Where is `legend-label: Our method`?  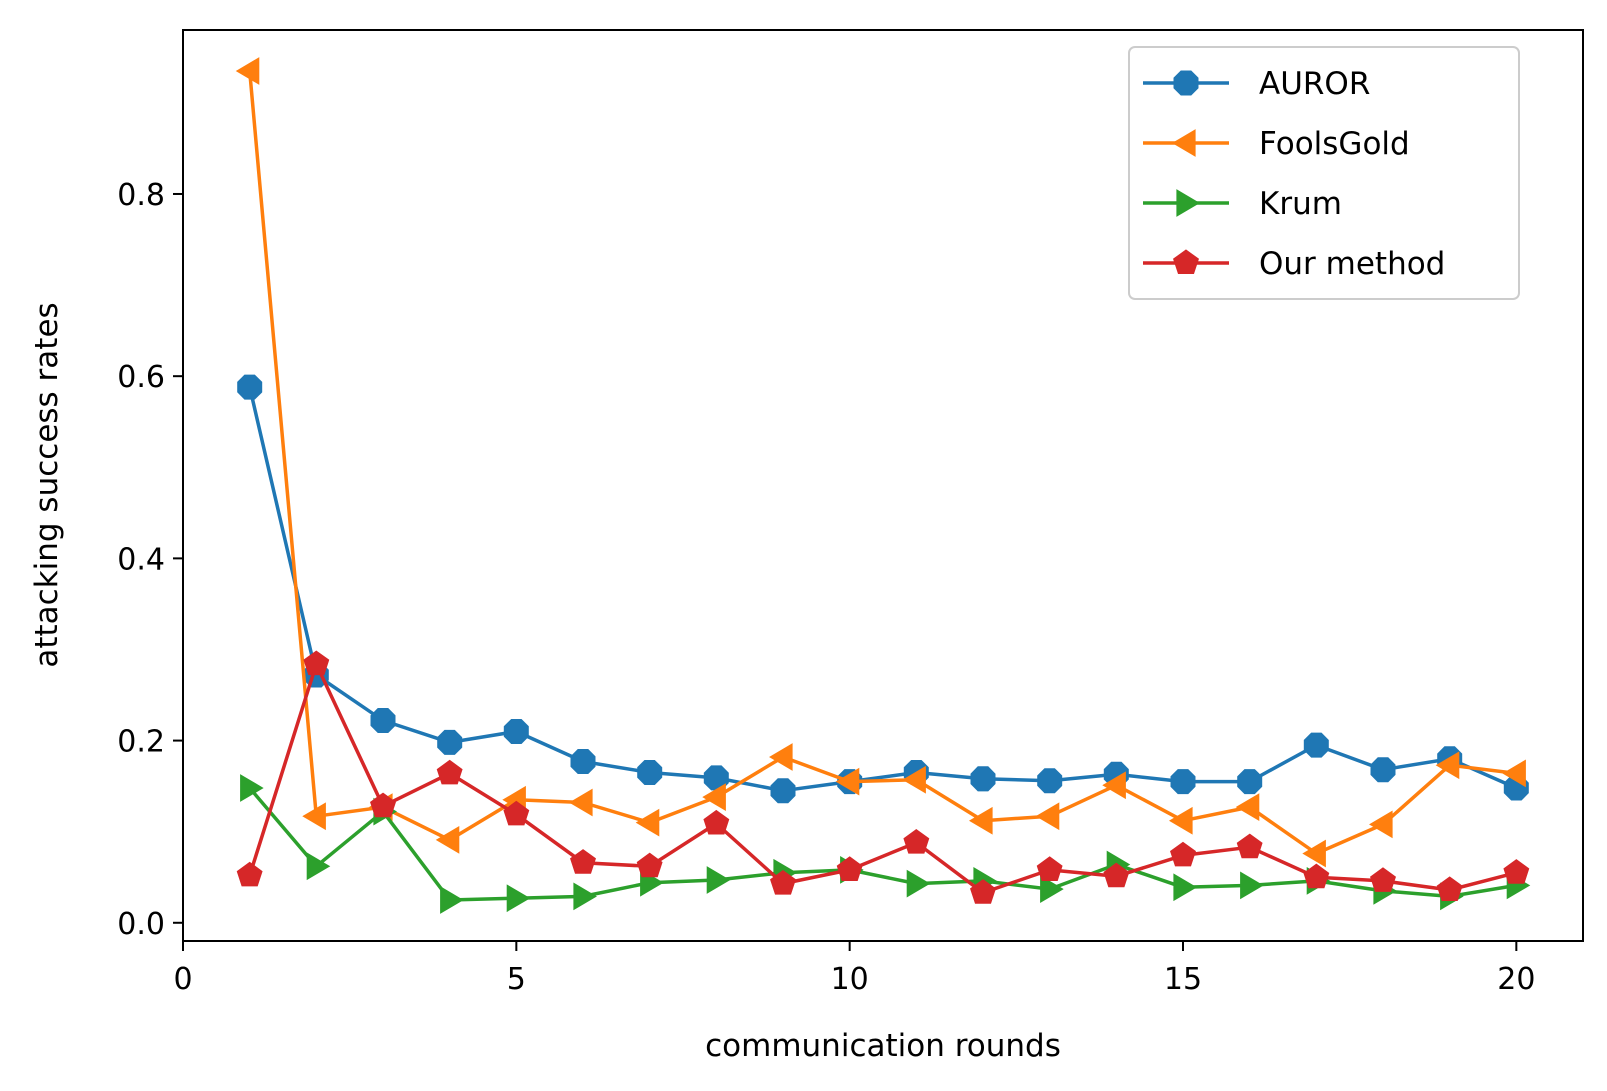
legend-label: Our method is located at coordinates (1352, 264).